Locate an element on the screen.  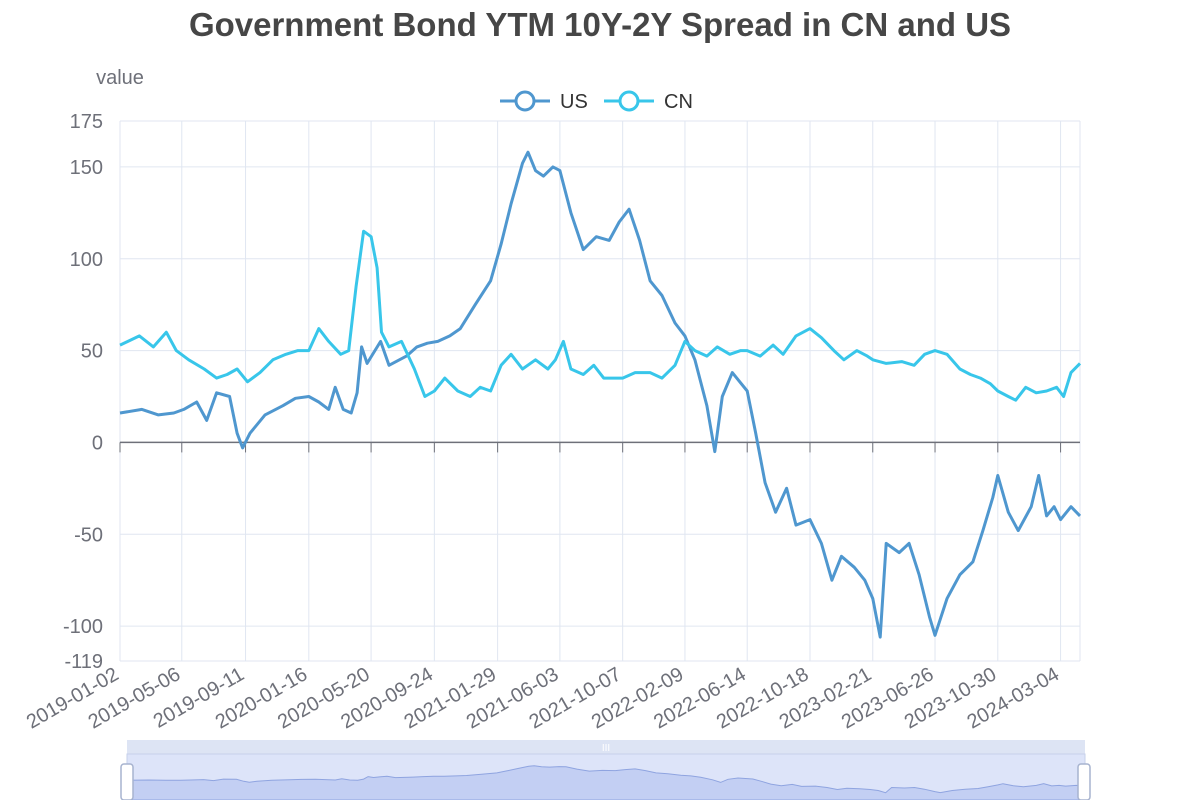
datazoom-right-handle is located at coordinates (1084, 781).